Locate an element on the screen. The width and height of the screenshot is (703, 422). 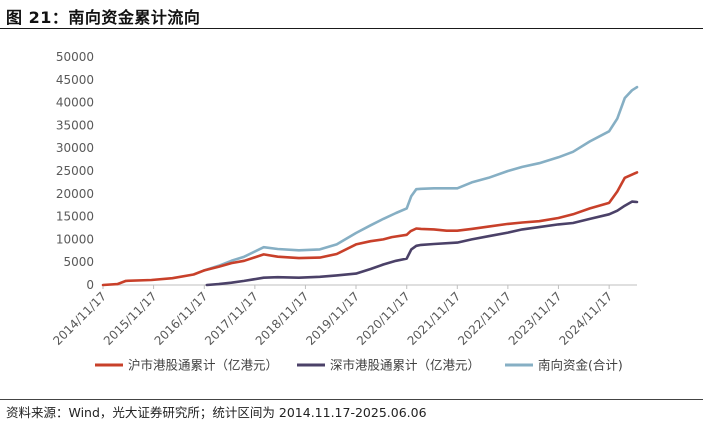
x-tick-label: 2020/11/17 is located at coordinates (383, 318).